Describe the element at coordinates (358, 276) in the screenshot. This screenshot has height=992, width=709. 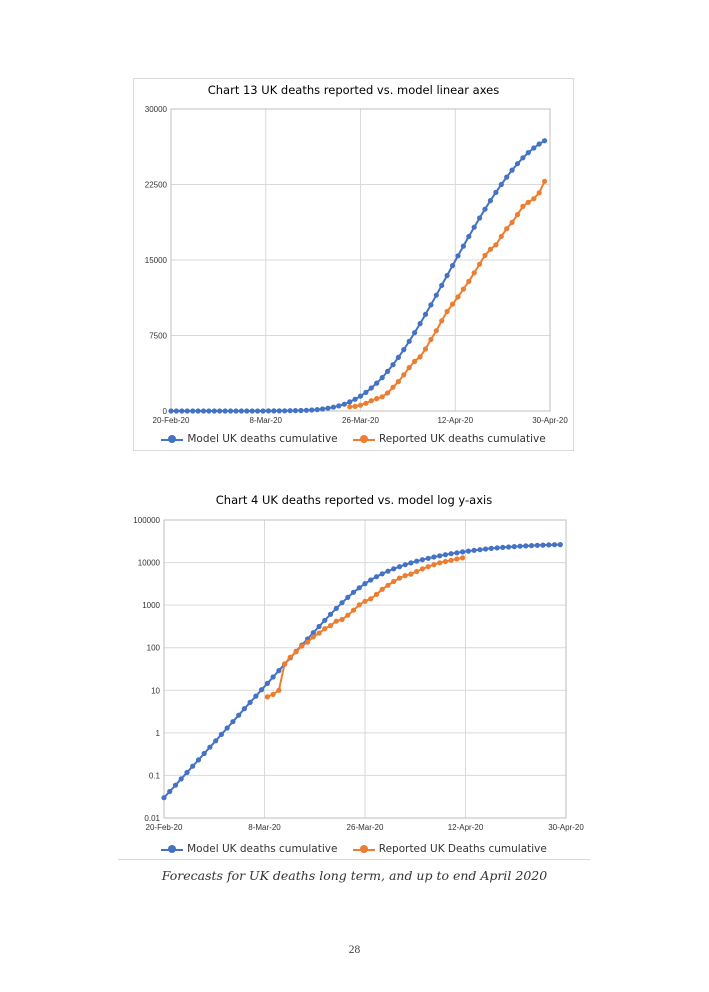
I see `series-model` at that location.